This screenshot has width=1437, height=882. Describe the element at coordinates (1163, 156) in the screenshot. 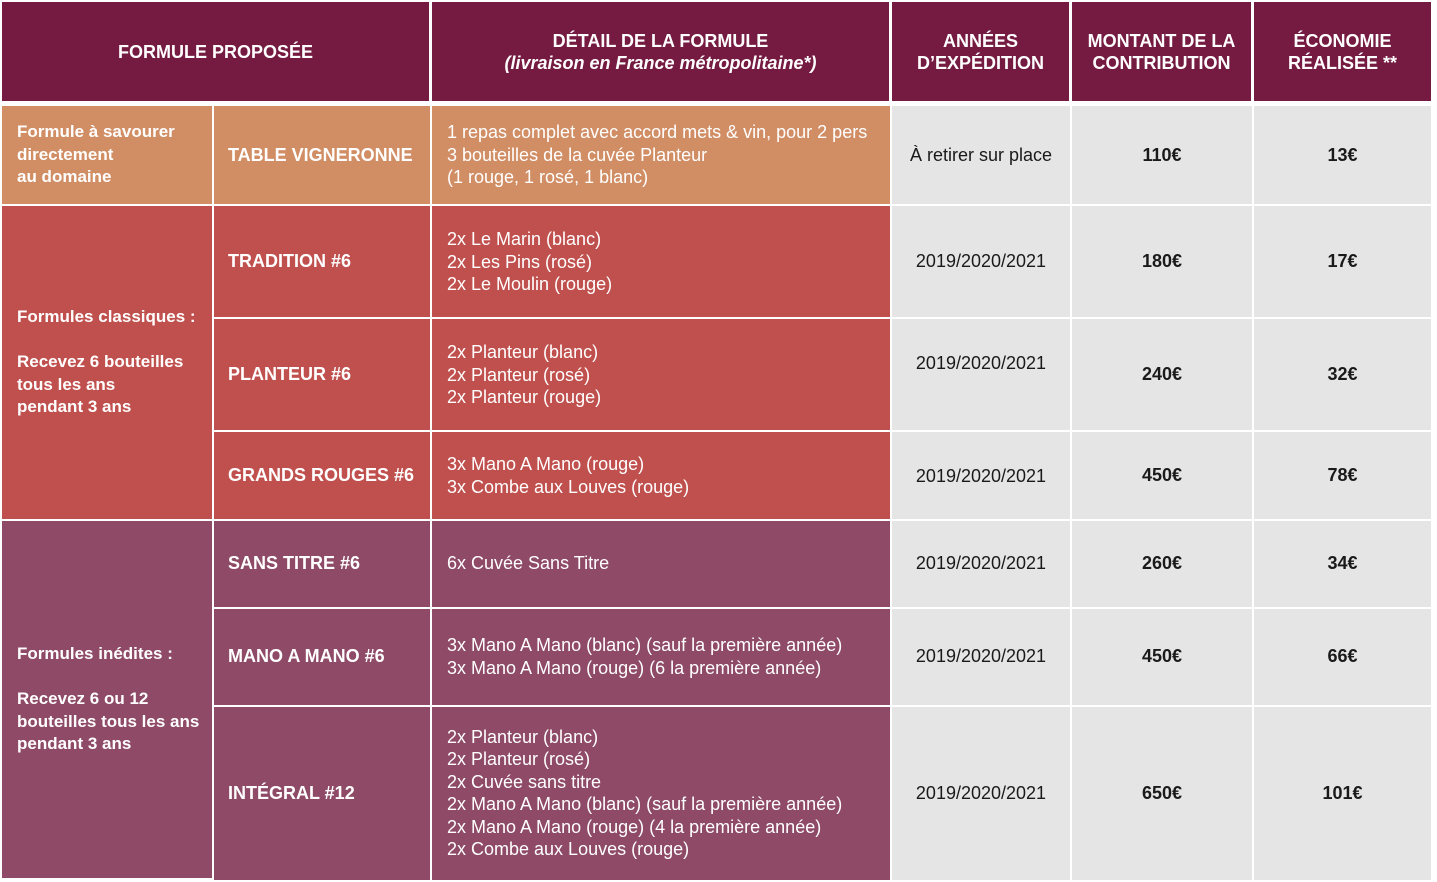

I see `contribution-amount: 110€` at that location.